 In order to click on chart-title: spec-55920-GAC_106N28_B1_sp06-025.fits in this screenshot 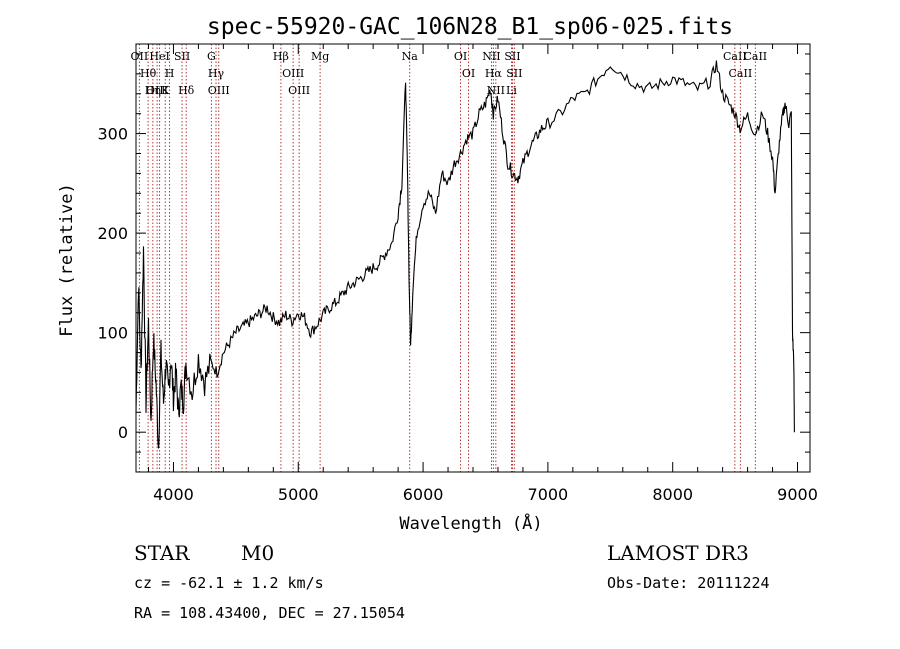, I will do `click(470, 27)`.